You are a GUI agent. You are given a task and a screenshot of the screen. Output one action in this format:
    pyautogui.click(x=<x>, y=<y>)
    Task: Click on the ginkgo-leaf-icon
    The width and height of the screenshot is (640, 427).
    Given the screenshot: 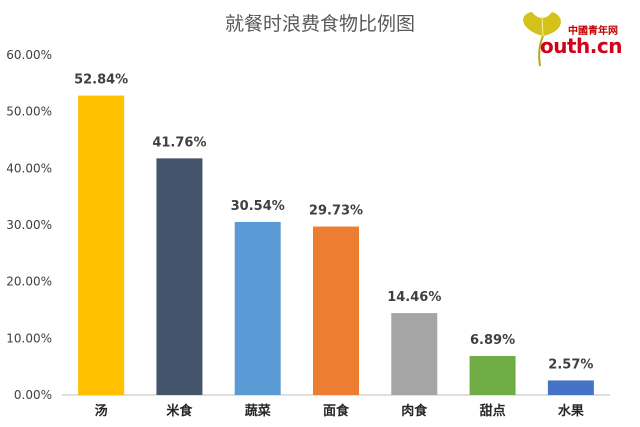 What is the action you would take?
    pyautogui.click(x=542, y=39)
    